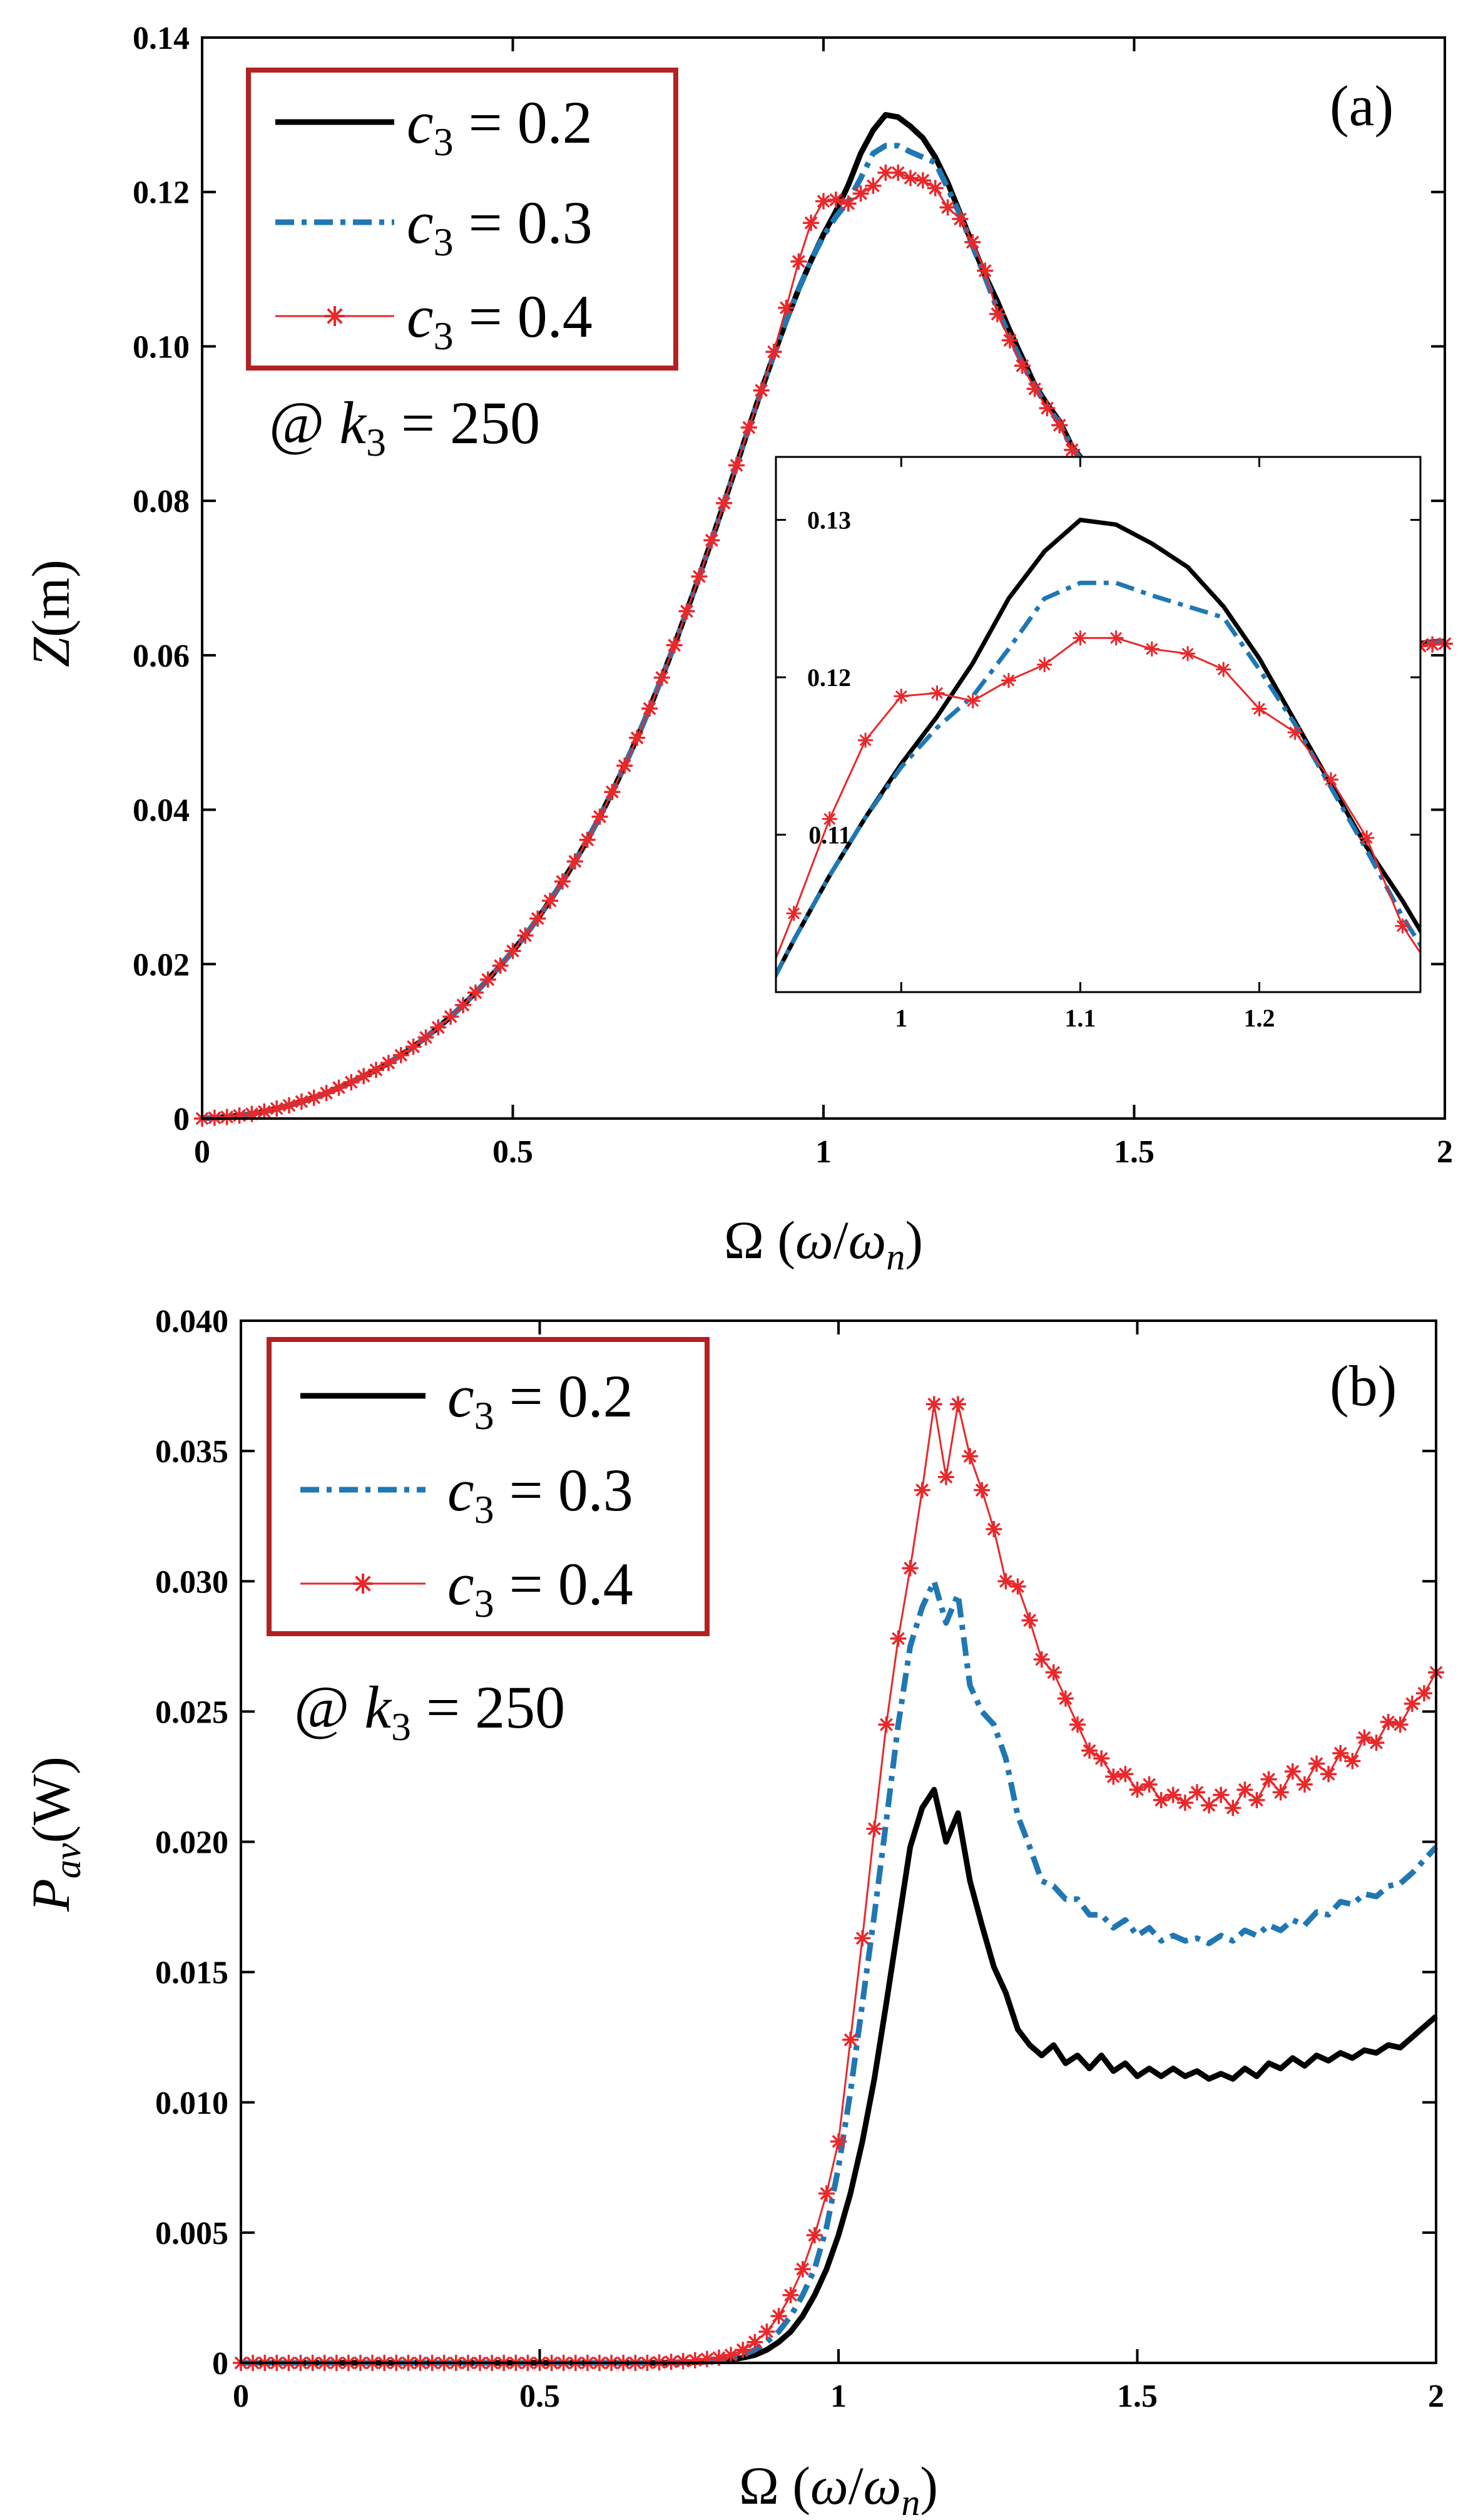 The height and width of the screenshot is (2520, 1478). What do you see at coordinates (191, 1452) in the screenshot?
I see `panel-b-ytick-label: 0.035` at bounding box center [191, 1452].